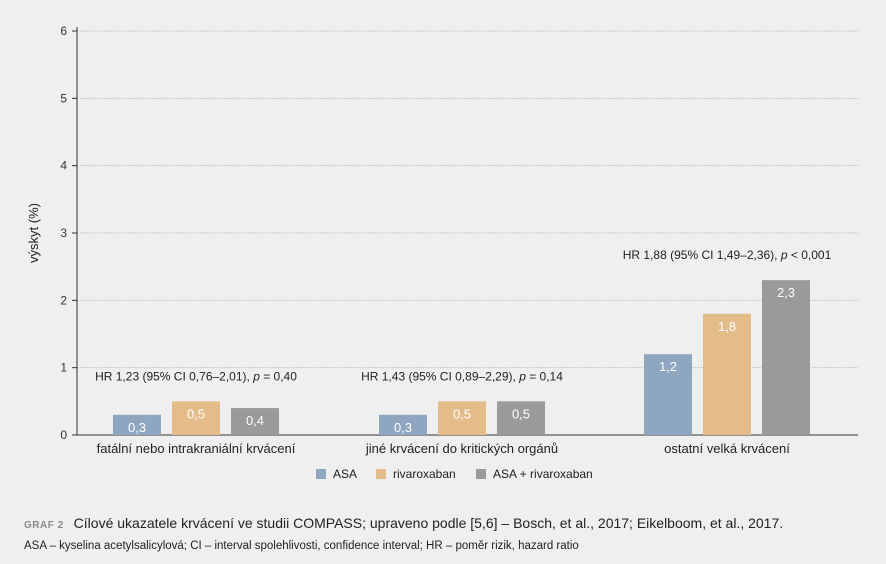  What do you see at coordinates (345, 474) in the screenshot?
I see `legend-entry: ASA` at bounding box center [345, 474].